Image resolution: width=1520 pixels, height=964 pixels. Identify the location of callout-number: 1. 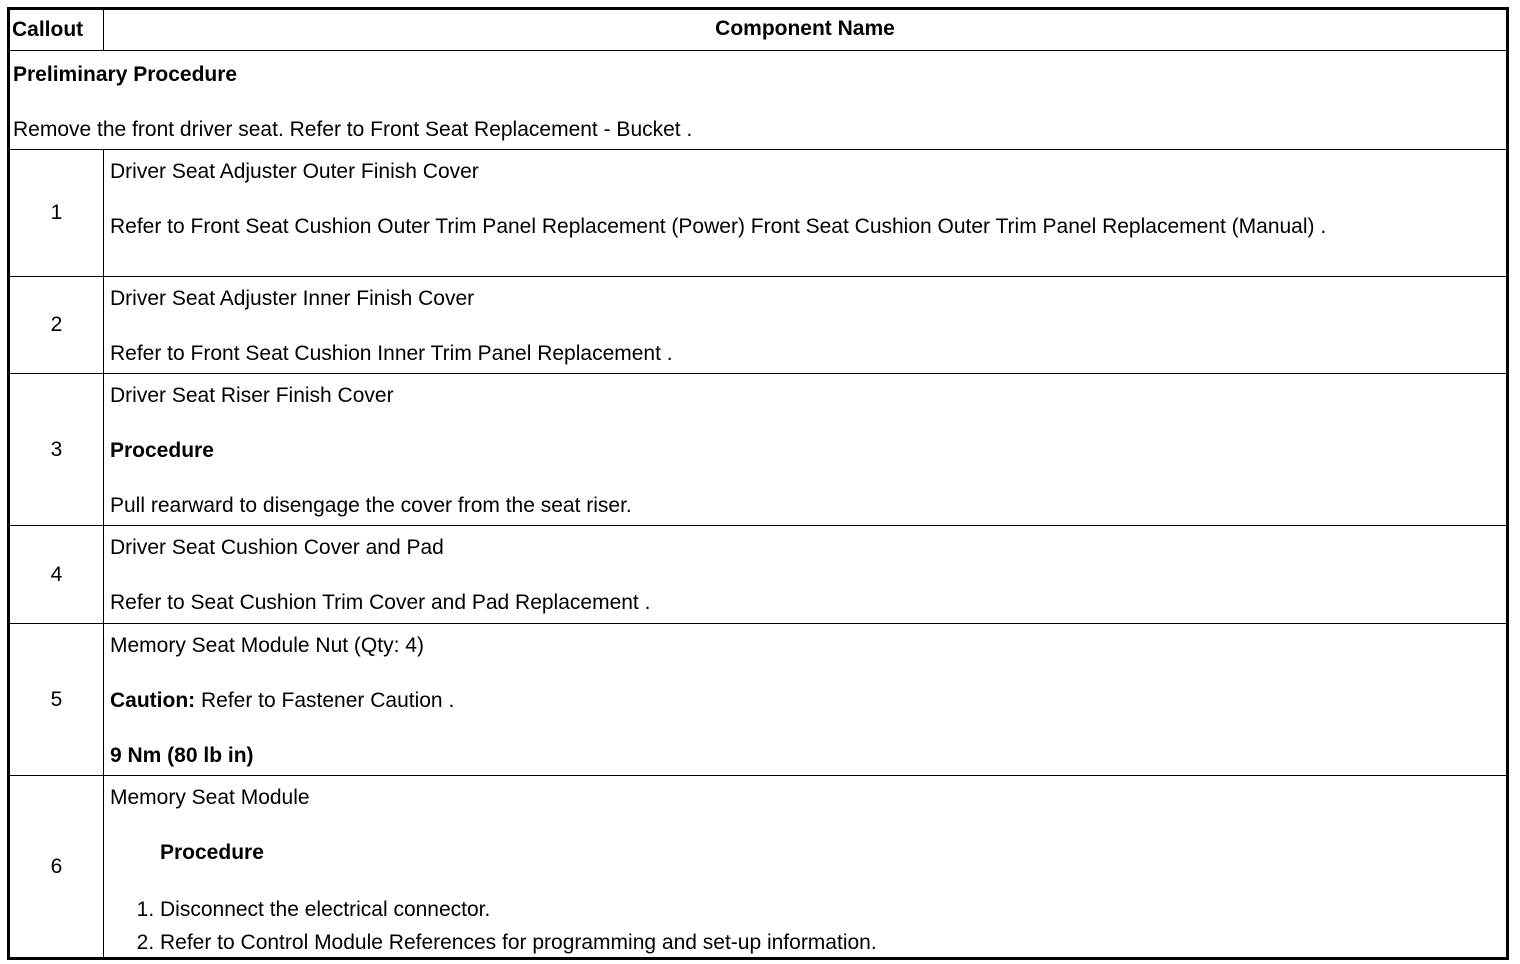
(57, 213).